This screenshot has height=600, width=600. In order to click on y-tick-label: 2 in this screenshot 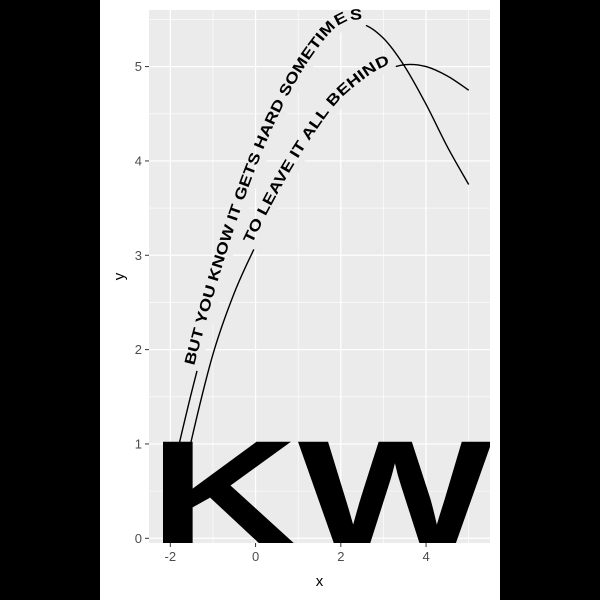, I will do `click(138, 349)`.